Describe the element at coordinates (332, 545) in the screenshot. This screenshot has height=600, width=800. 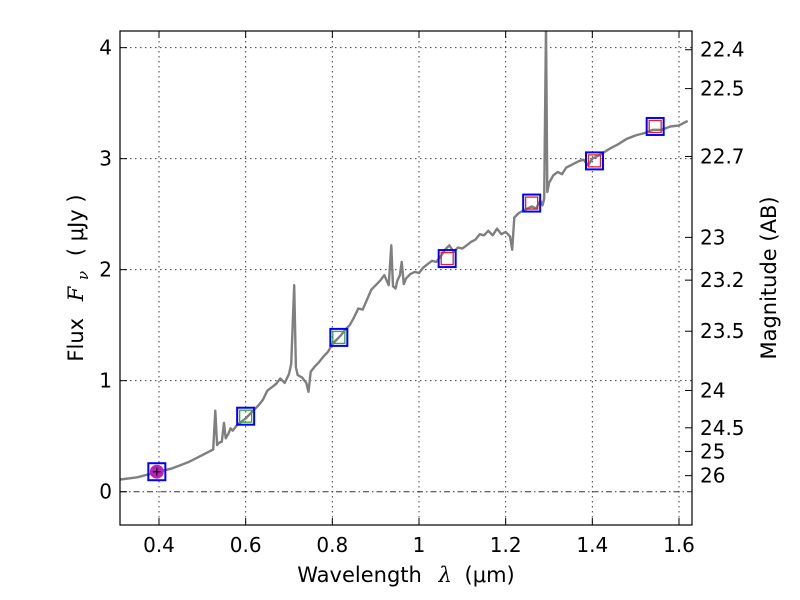
I see `x-tick-label: 0.8` at that location.